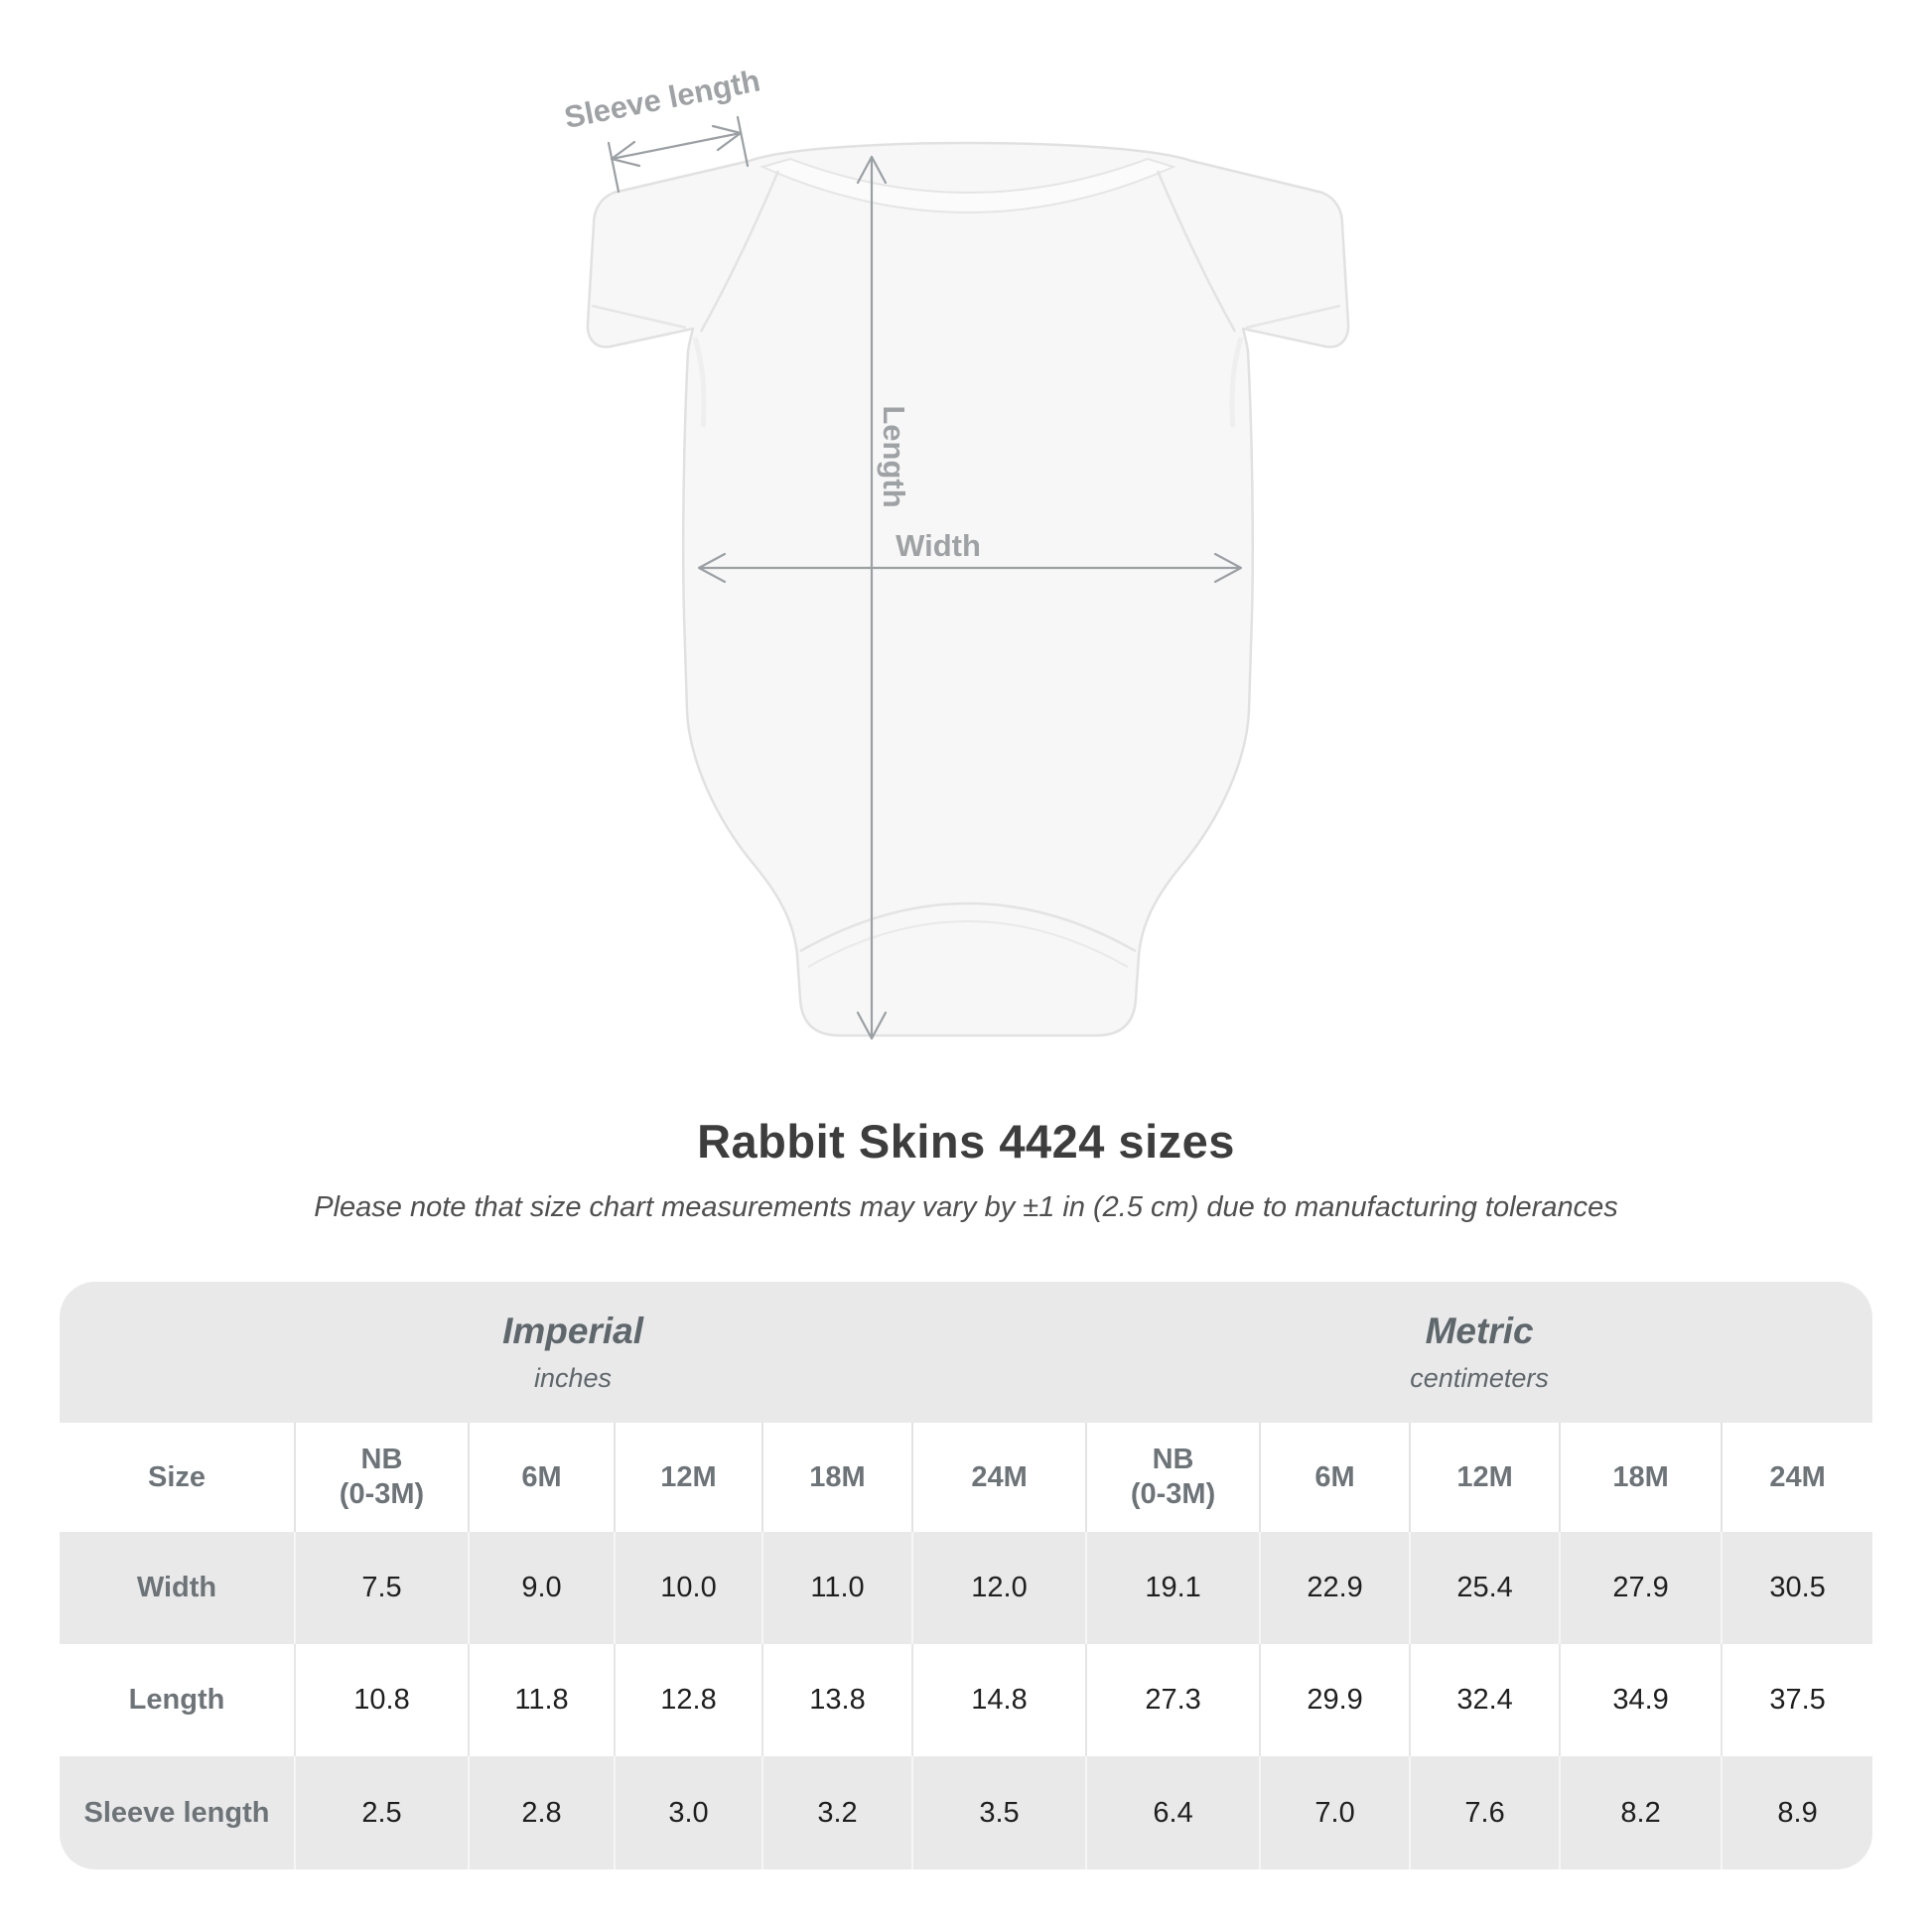 The height and width of the screenshot is (1932, 1932). I want to click on size-header-metric-12m: 12M, so click(1485, 1478).